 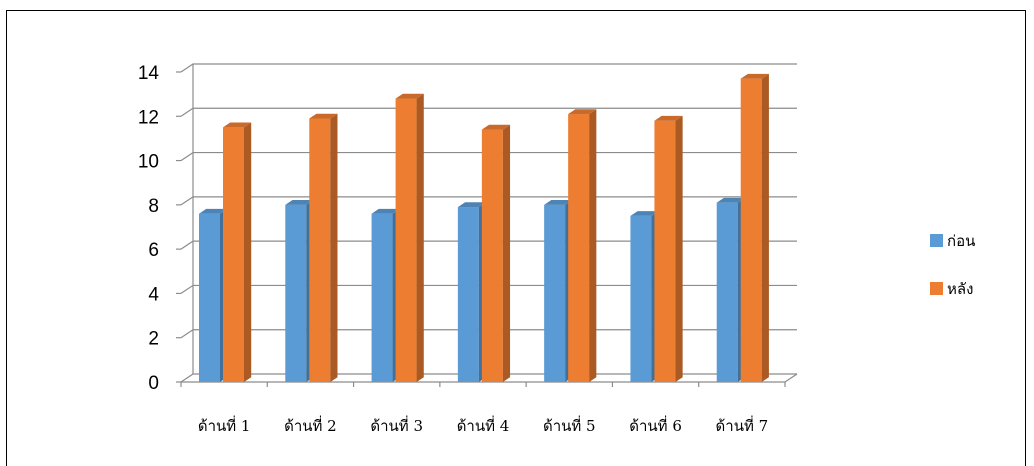 What do you see at coordinates (791, 378) in the screenshot?
I see `x-axis-depth-line` at bounding box center [791, 378].